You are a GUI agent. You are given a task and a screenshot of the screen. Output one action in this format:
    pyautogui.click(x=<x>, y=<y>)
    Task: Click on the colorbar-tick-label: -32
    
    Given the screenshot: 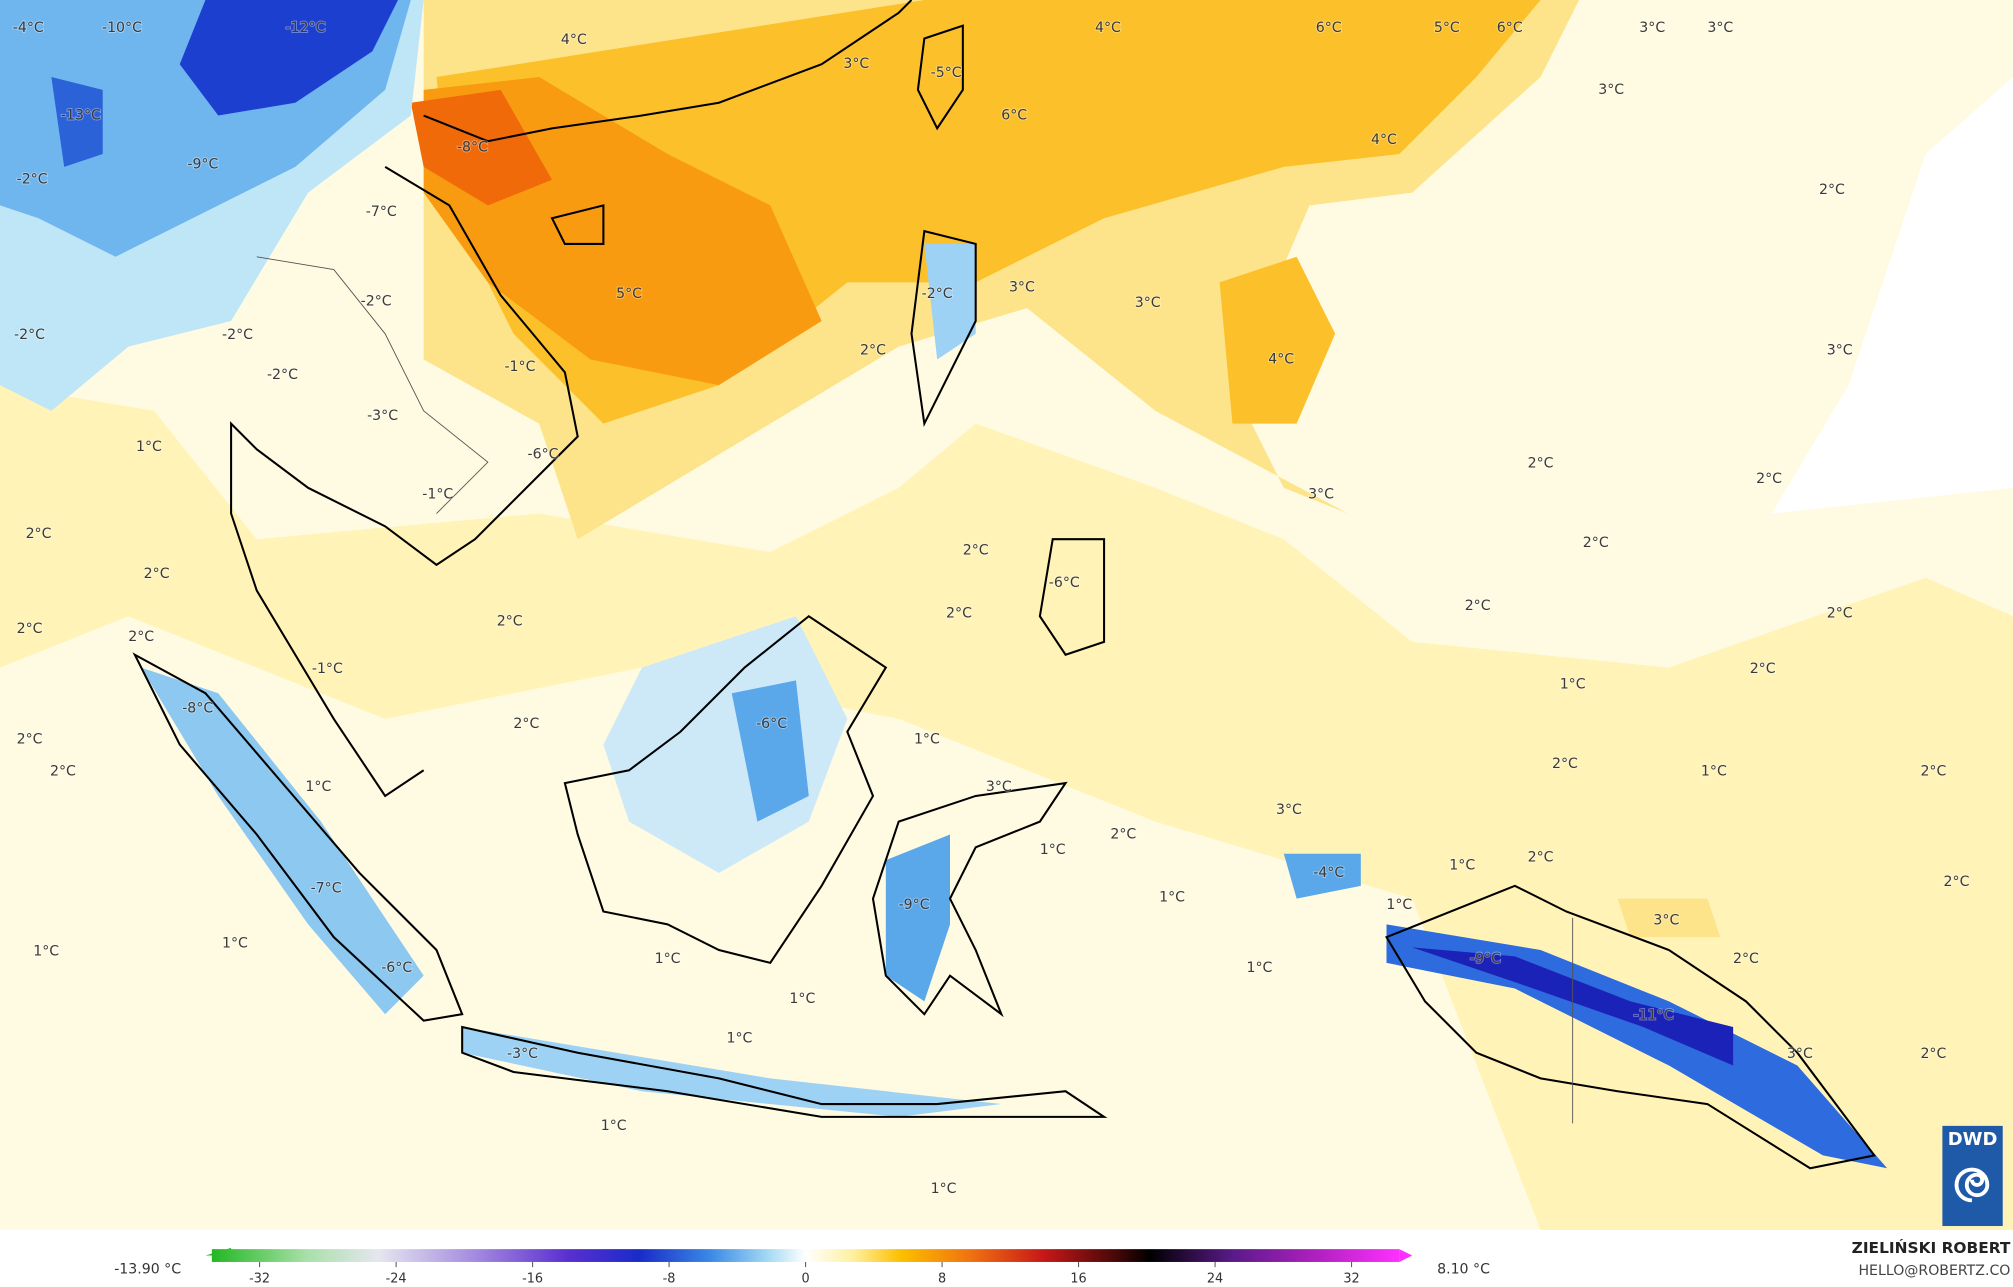 What is the action you would take?
    pyautogui.click(x=259, y=1279)
    